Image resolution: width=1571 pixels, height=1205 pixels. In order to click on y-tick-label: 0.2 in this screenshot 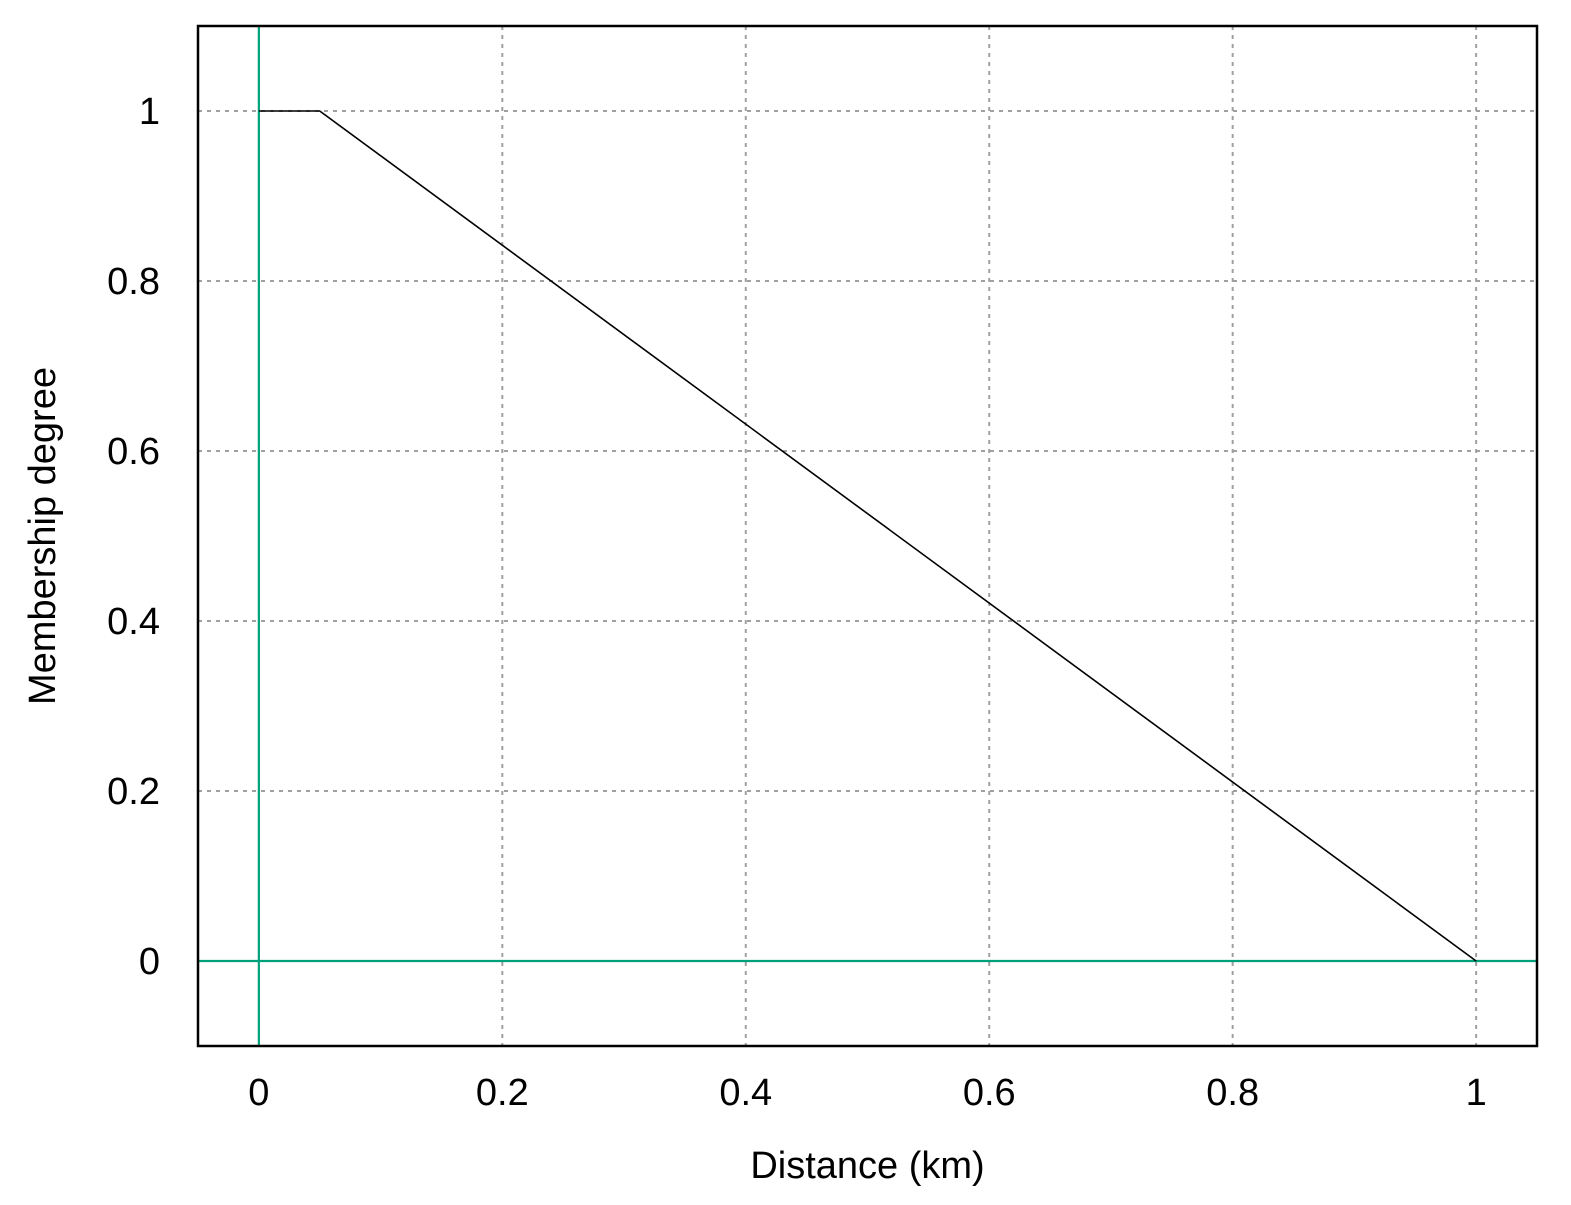, I will do `click(133, 792)`.